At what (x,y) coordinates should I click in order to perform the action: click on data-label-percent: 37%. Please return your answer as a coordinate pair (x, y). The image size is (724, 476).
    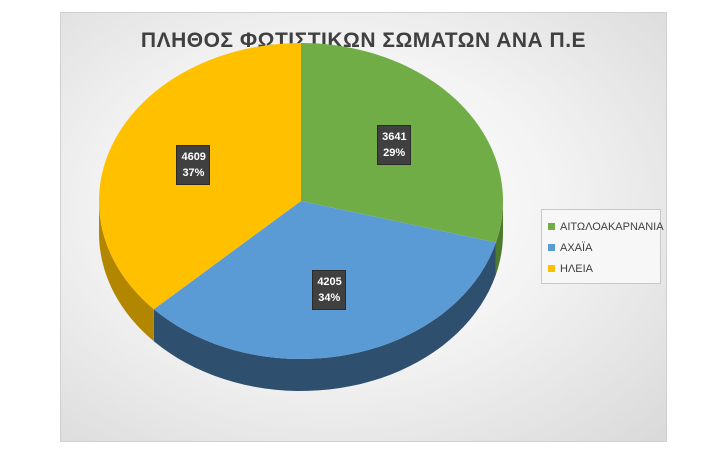
    Looking at the image, I should click on (193, 172).